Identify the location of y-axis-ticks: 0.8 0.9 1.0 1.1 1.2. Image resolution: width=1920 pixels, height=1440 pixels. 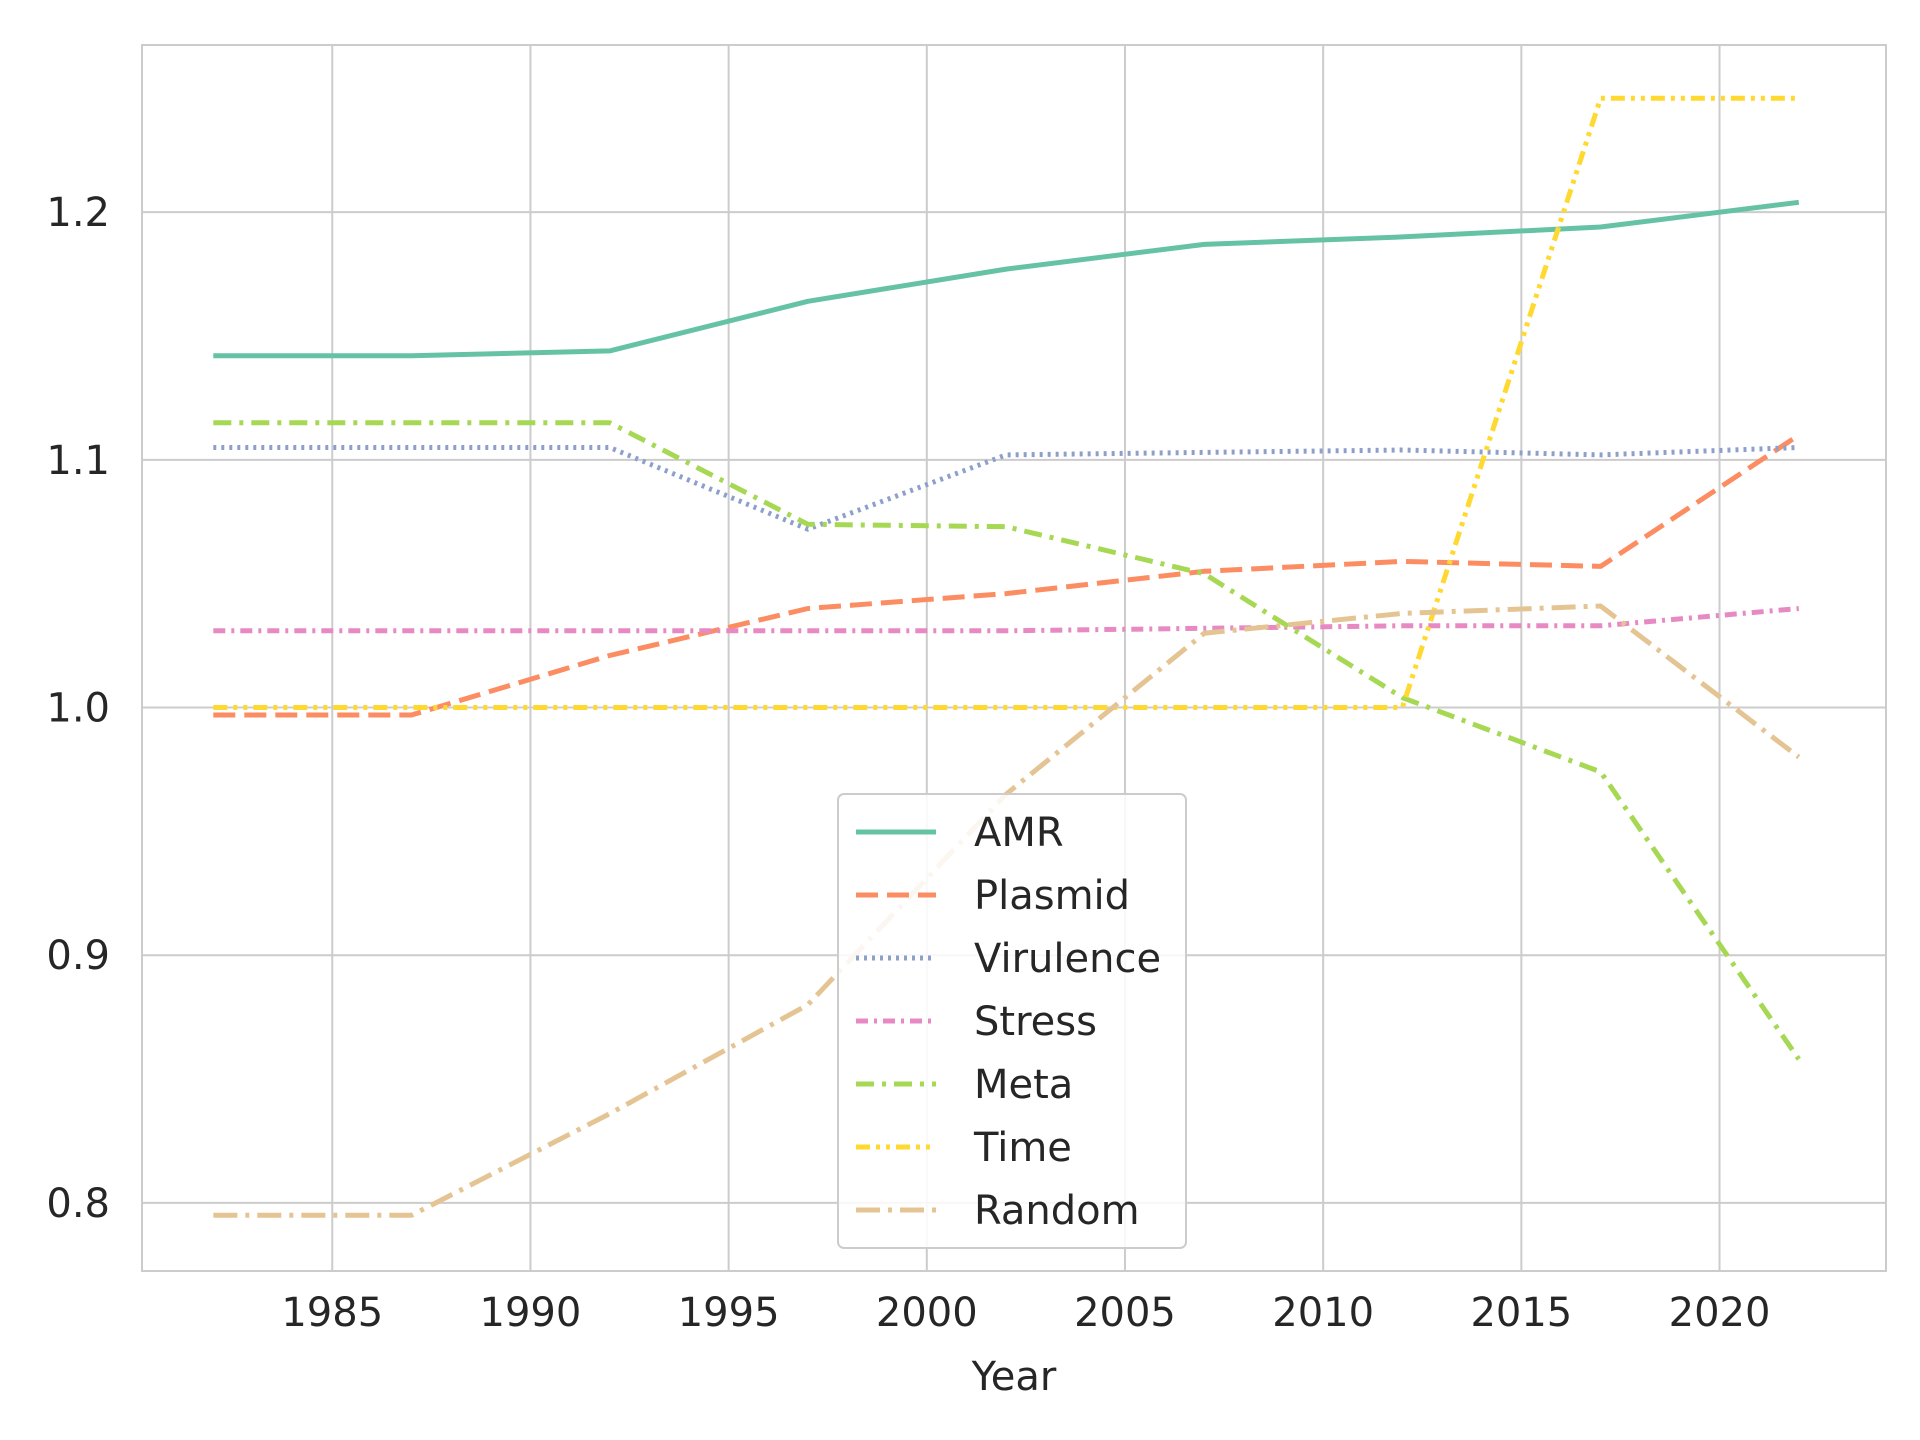
(78, 708).